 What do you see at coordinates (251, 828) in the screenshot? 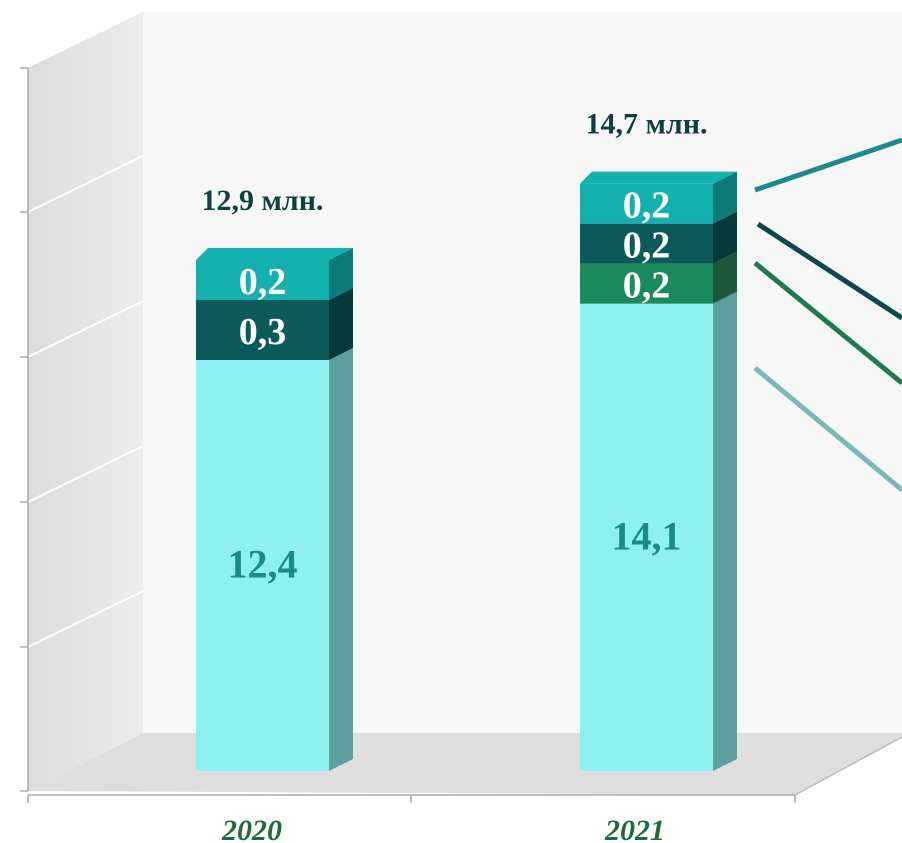
I see `category-label: 2020` at bounding box center [251, 828].